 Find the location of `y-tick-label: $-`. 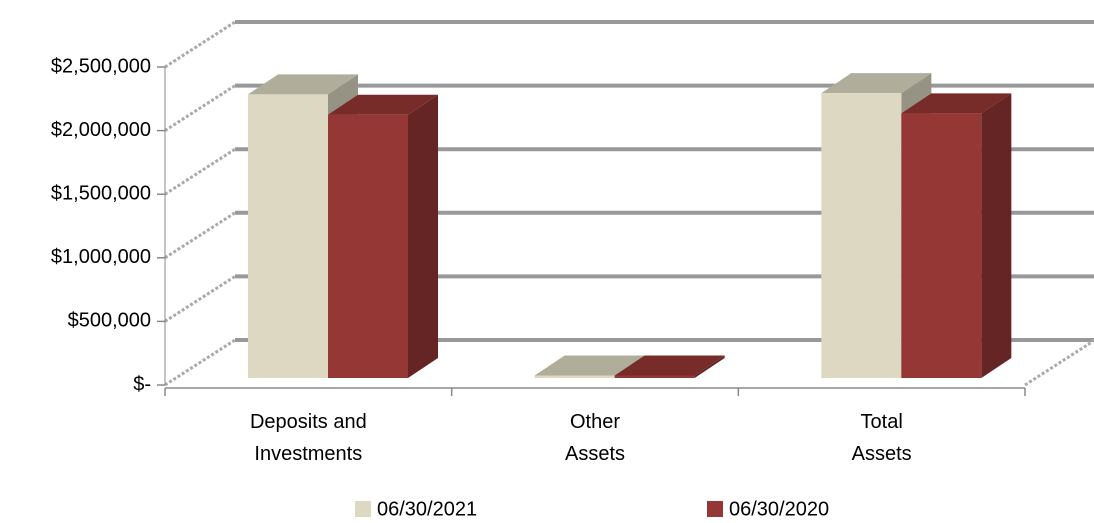

y-tick-label: $- is located at coordinates (142, 384).